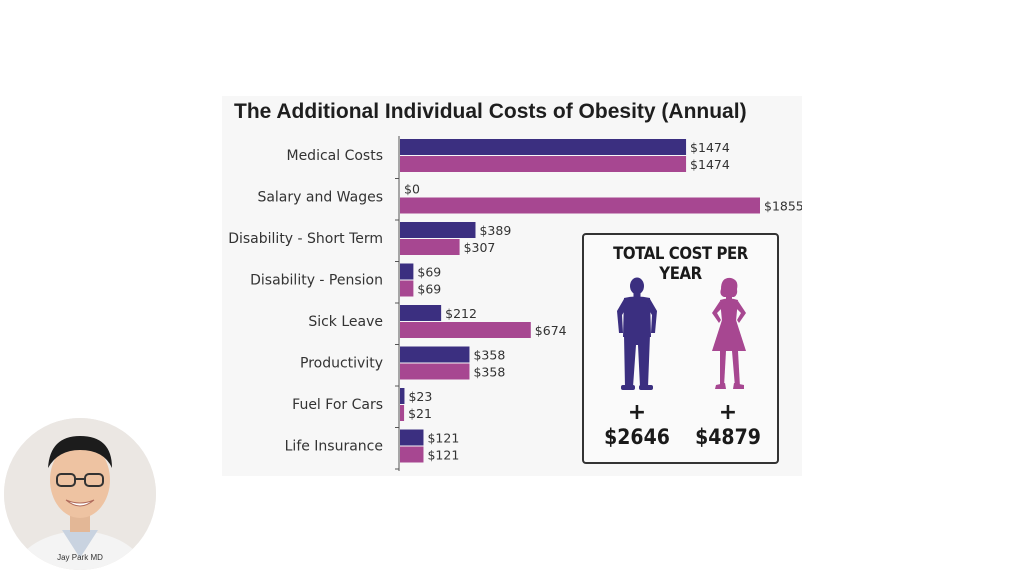 This screenshot has height=576, width=1024. I want to click on women-total-value: $4879, so click(728, 437).